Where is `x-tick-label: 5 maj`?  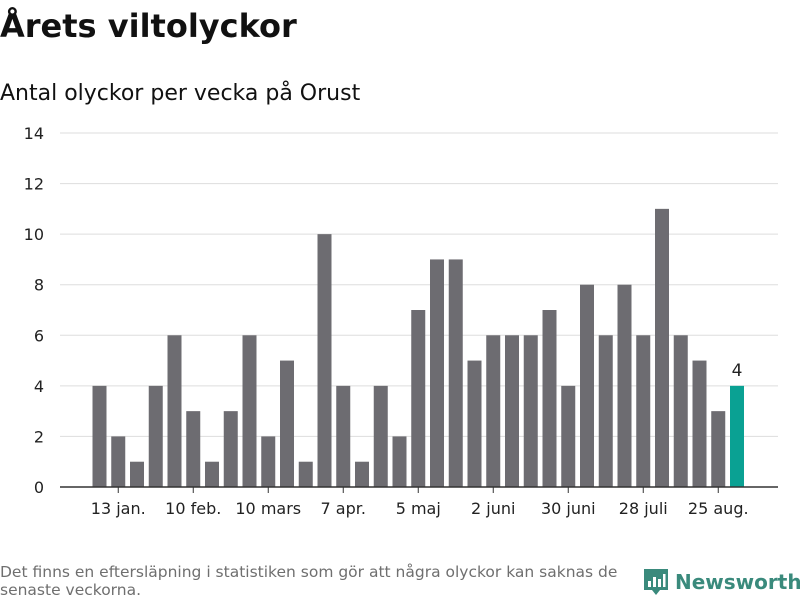
x-tick-label: 5 maj is located at coordinates (418, 508).